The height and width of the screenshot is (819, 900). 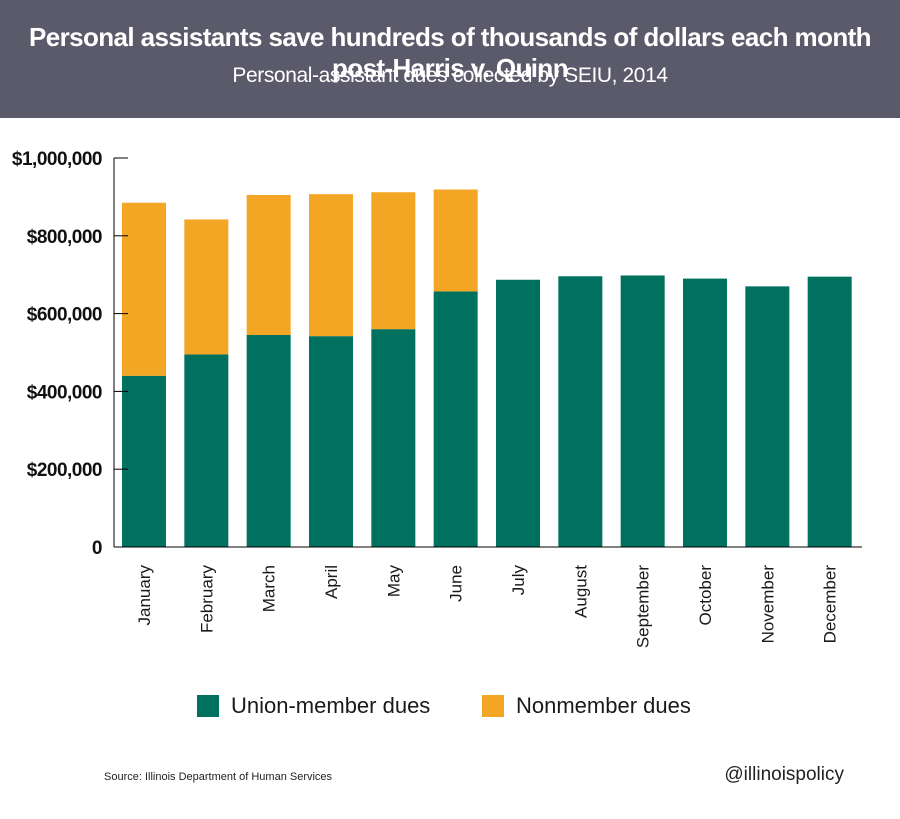 What do you see at coordinates (64, 237) in the screenshot?
I see `y-tick-label-4: $800,000` at bounding box center [64, 237].